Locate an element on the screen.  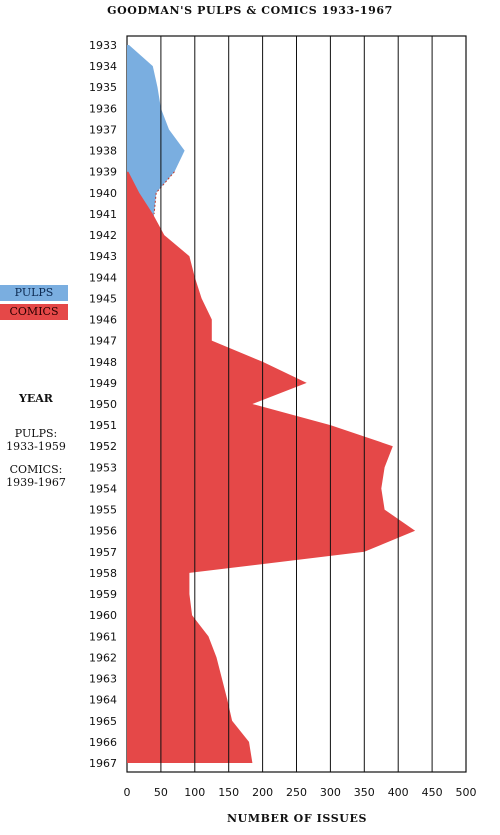
legend-pulps: PULPS is located at coordinates (34, 293).